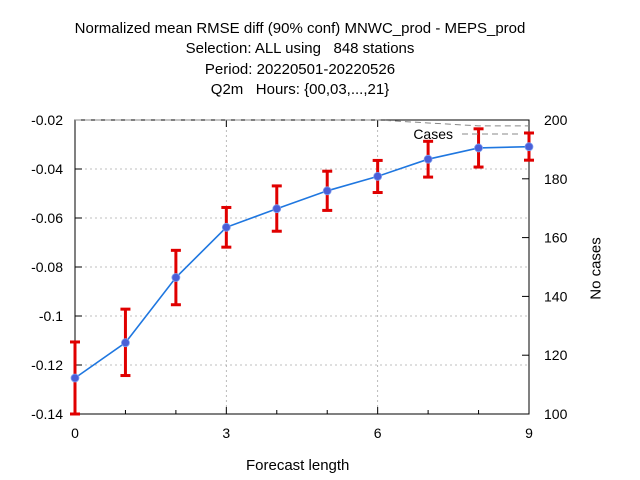  Describe the element at coordinates (298, 465) in the screenshot. I see `x-axis-label: Forecast length` at that location.